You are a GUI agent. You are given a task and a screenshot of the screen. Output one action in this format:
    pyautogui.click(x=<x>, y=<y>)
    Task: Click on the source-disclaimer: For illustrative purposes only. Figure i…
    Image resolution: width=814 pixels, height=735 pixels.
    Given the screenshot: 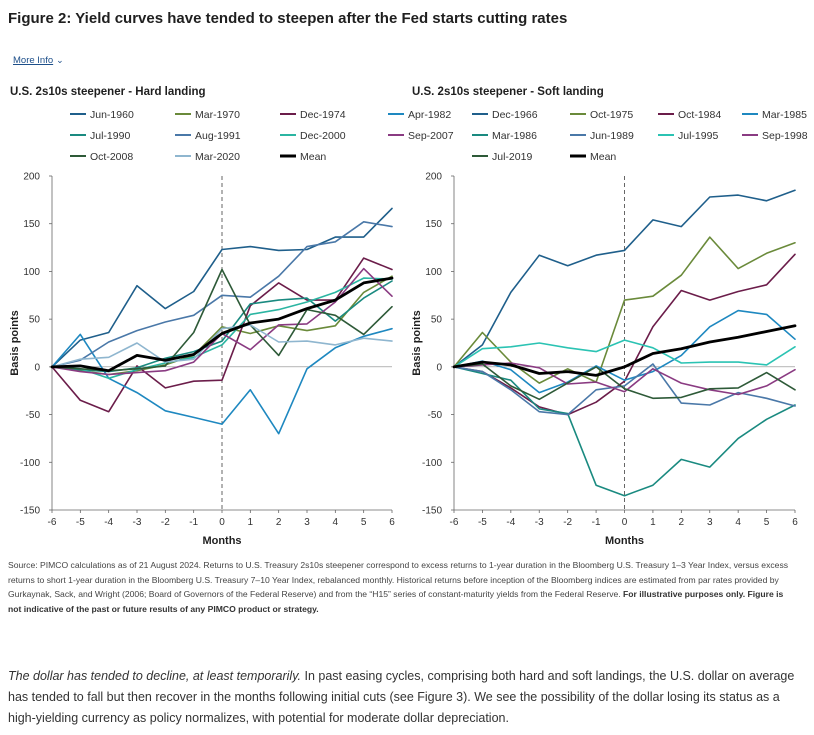 What is the action you would take?
    pyautogui.click(x=396, y=601)
    